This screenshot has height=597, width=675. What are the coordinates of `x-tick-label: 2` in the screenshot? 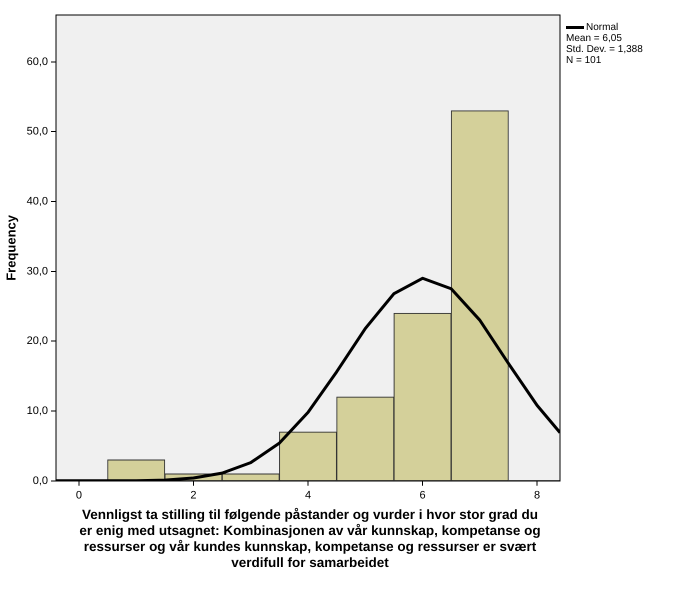 It's located at (193, 495).